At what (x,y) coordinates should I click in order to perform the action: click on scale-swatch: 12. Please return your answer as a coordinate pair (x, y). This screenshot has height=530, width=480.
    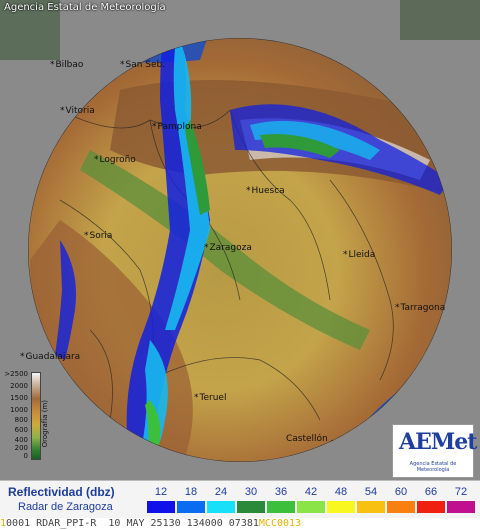
    Looking at the image, I should click on (161, 500).